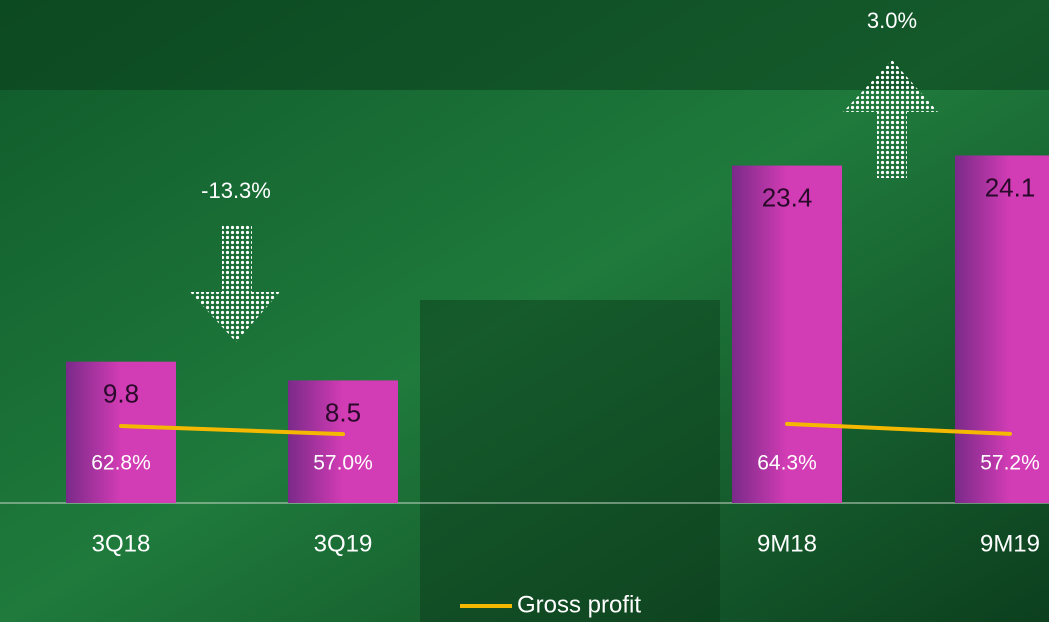  I want to click on annotation: 3.0%, so click(892, 20).